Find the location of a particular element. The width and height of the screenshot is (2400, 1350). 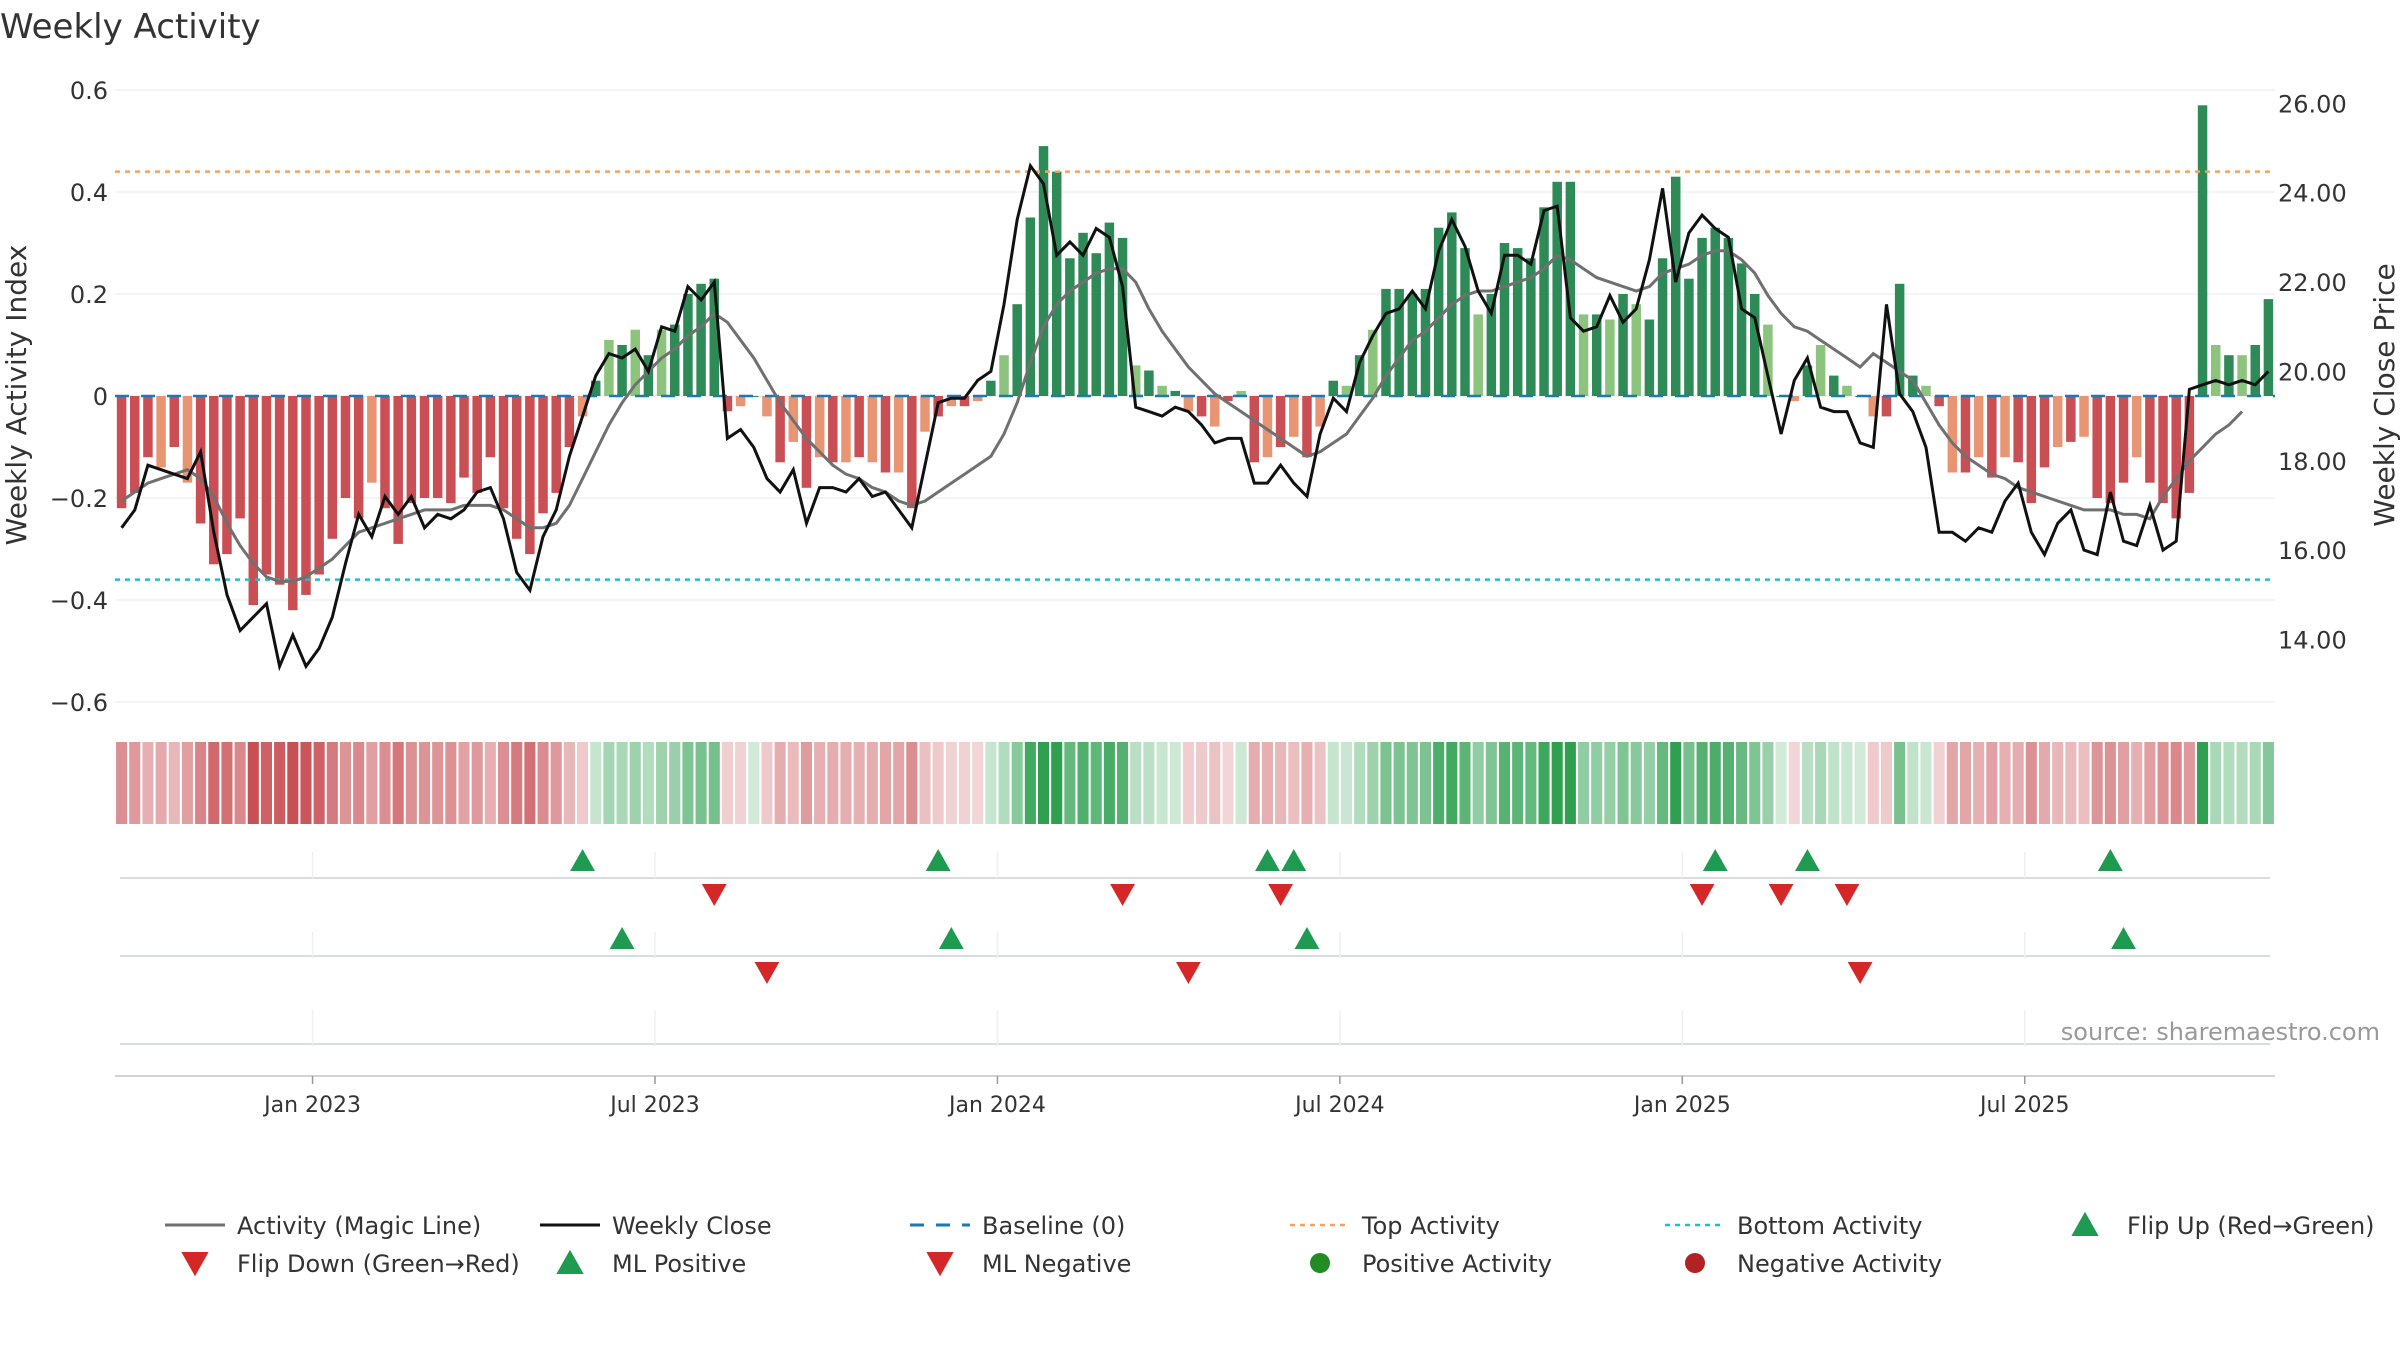

source-label: source: sharemaestro.com is located at coordinates (2220, 1032).